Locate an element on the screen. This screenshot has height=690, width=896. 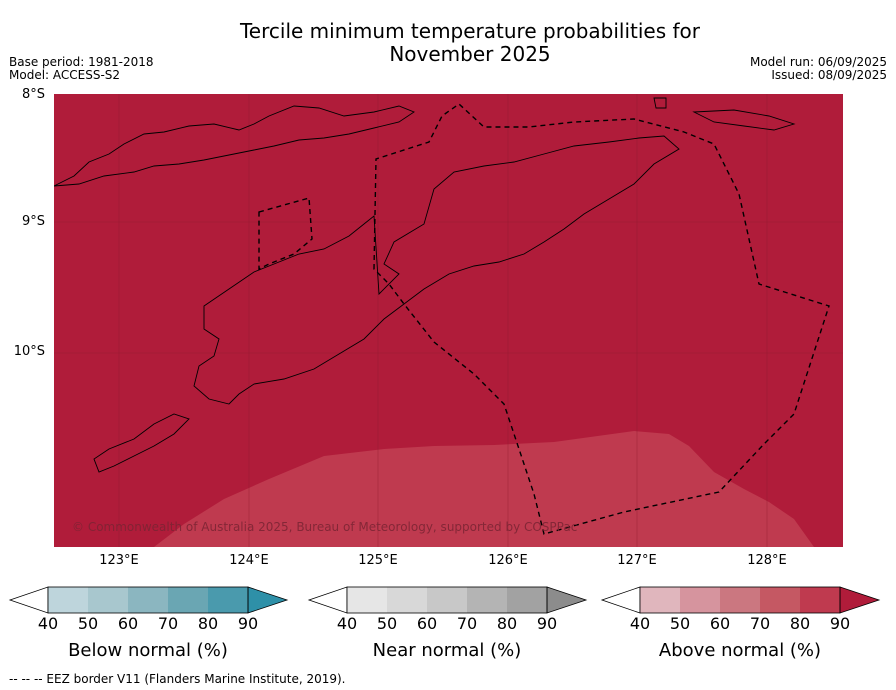
near-tick: 90 is located at coordinates (547, 623).